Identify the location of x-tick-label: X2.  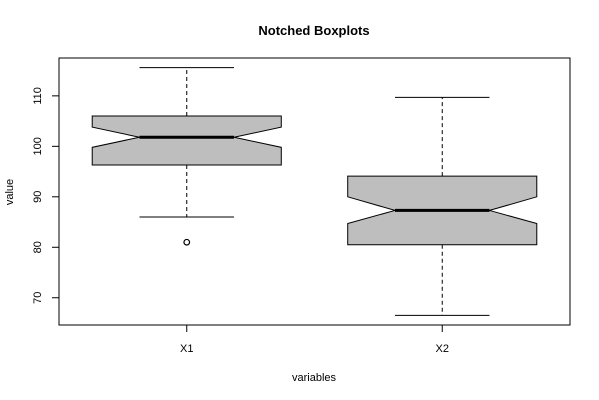
(442, 349).